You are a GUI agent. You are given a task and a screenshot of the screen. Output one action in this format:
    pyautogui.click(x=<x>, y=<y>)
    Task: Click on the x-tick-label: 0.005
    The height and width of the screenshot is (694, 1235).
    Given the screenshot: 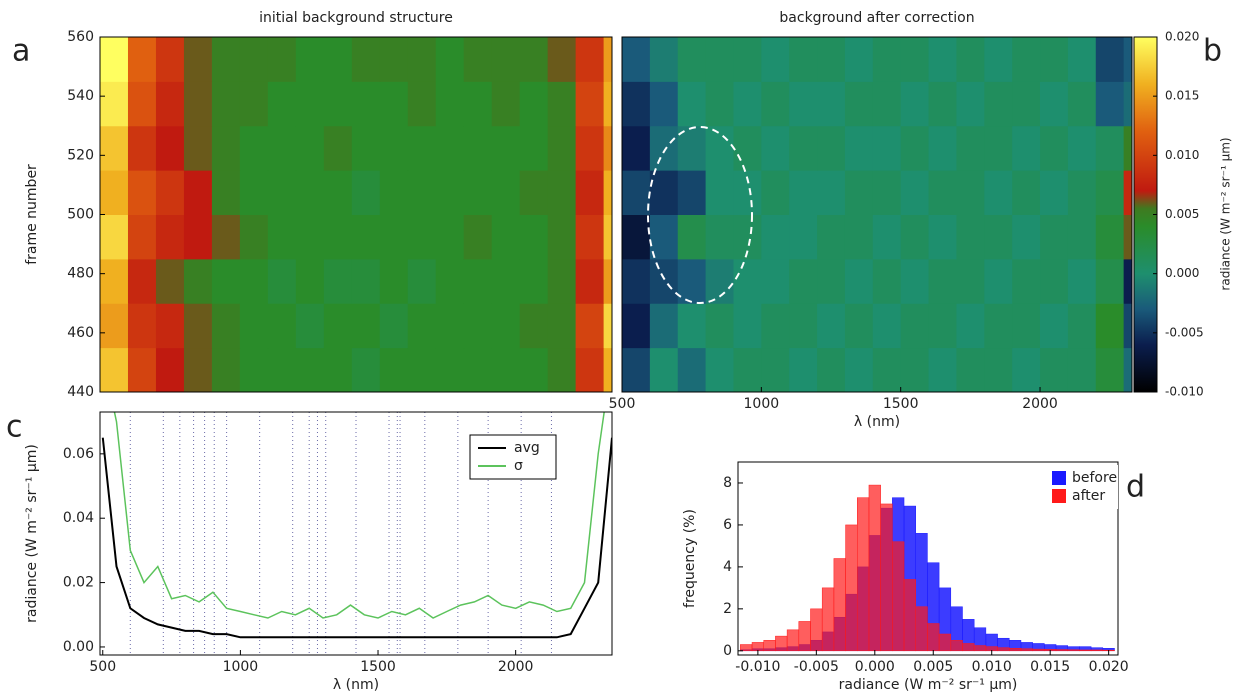 What is the action you would take?
    pyautogui.click(x=933, y=667)
    